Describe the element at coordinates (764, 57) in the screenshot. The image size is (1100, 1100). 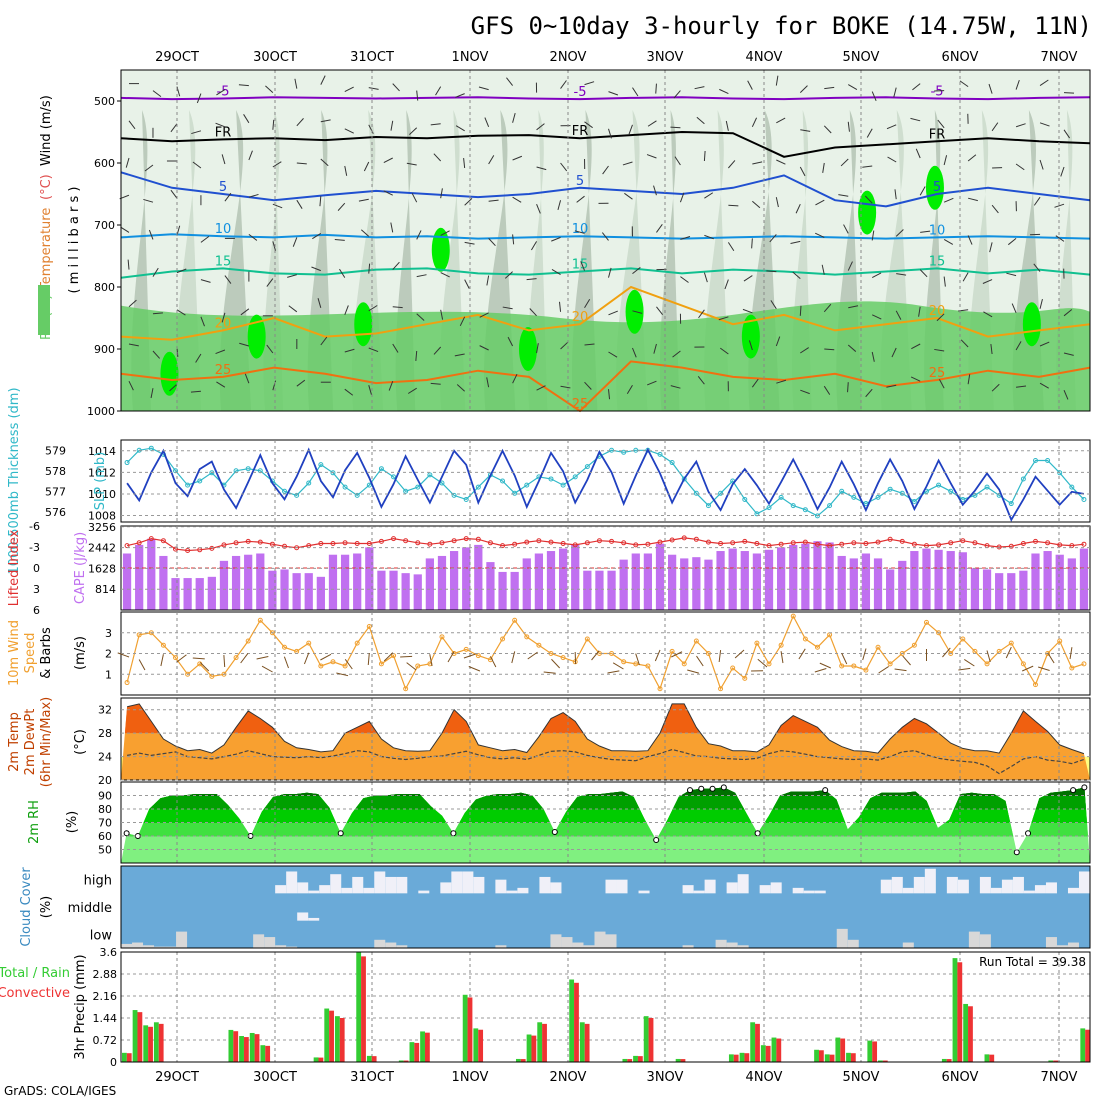
I see `date-label: 4NOV` at that location.